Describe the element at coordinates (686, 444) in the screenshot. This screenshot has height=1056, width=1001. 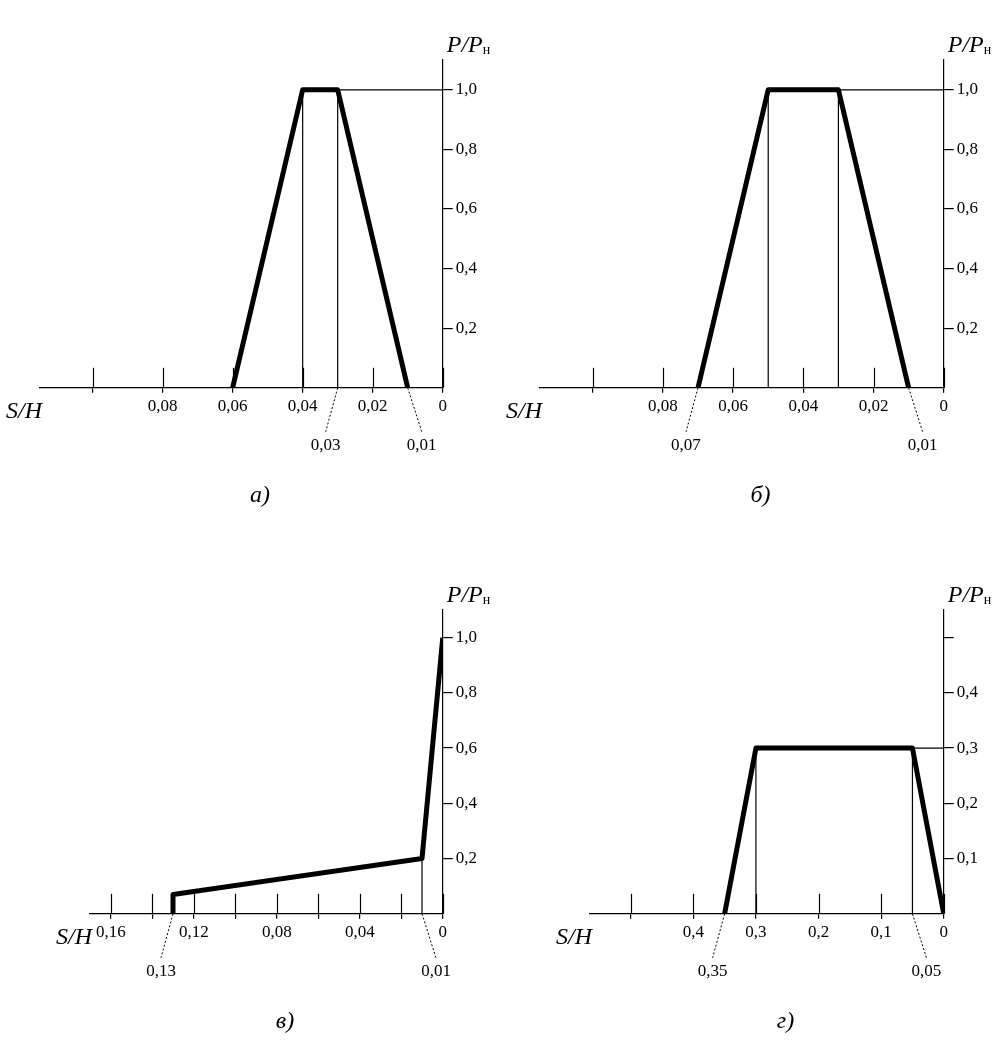
I see `annotation: 0,07` at that location.